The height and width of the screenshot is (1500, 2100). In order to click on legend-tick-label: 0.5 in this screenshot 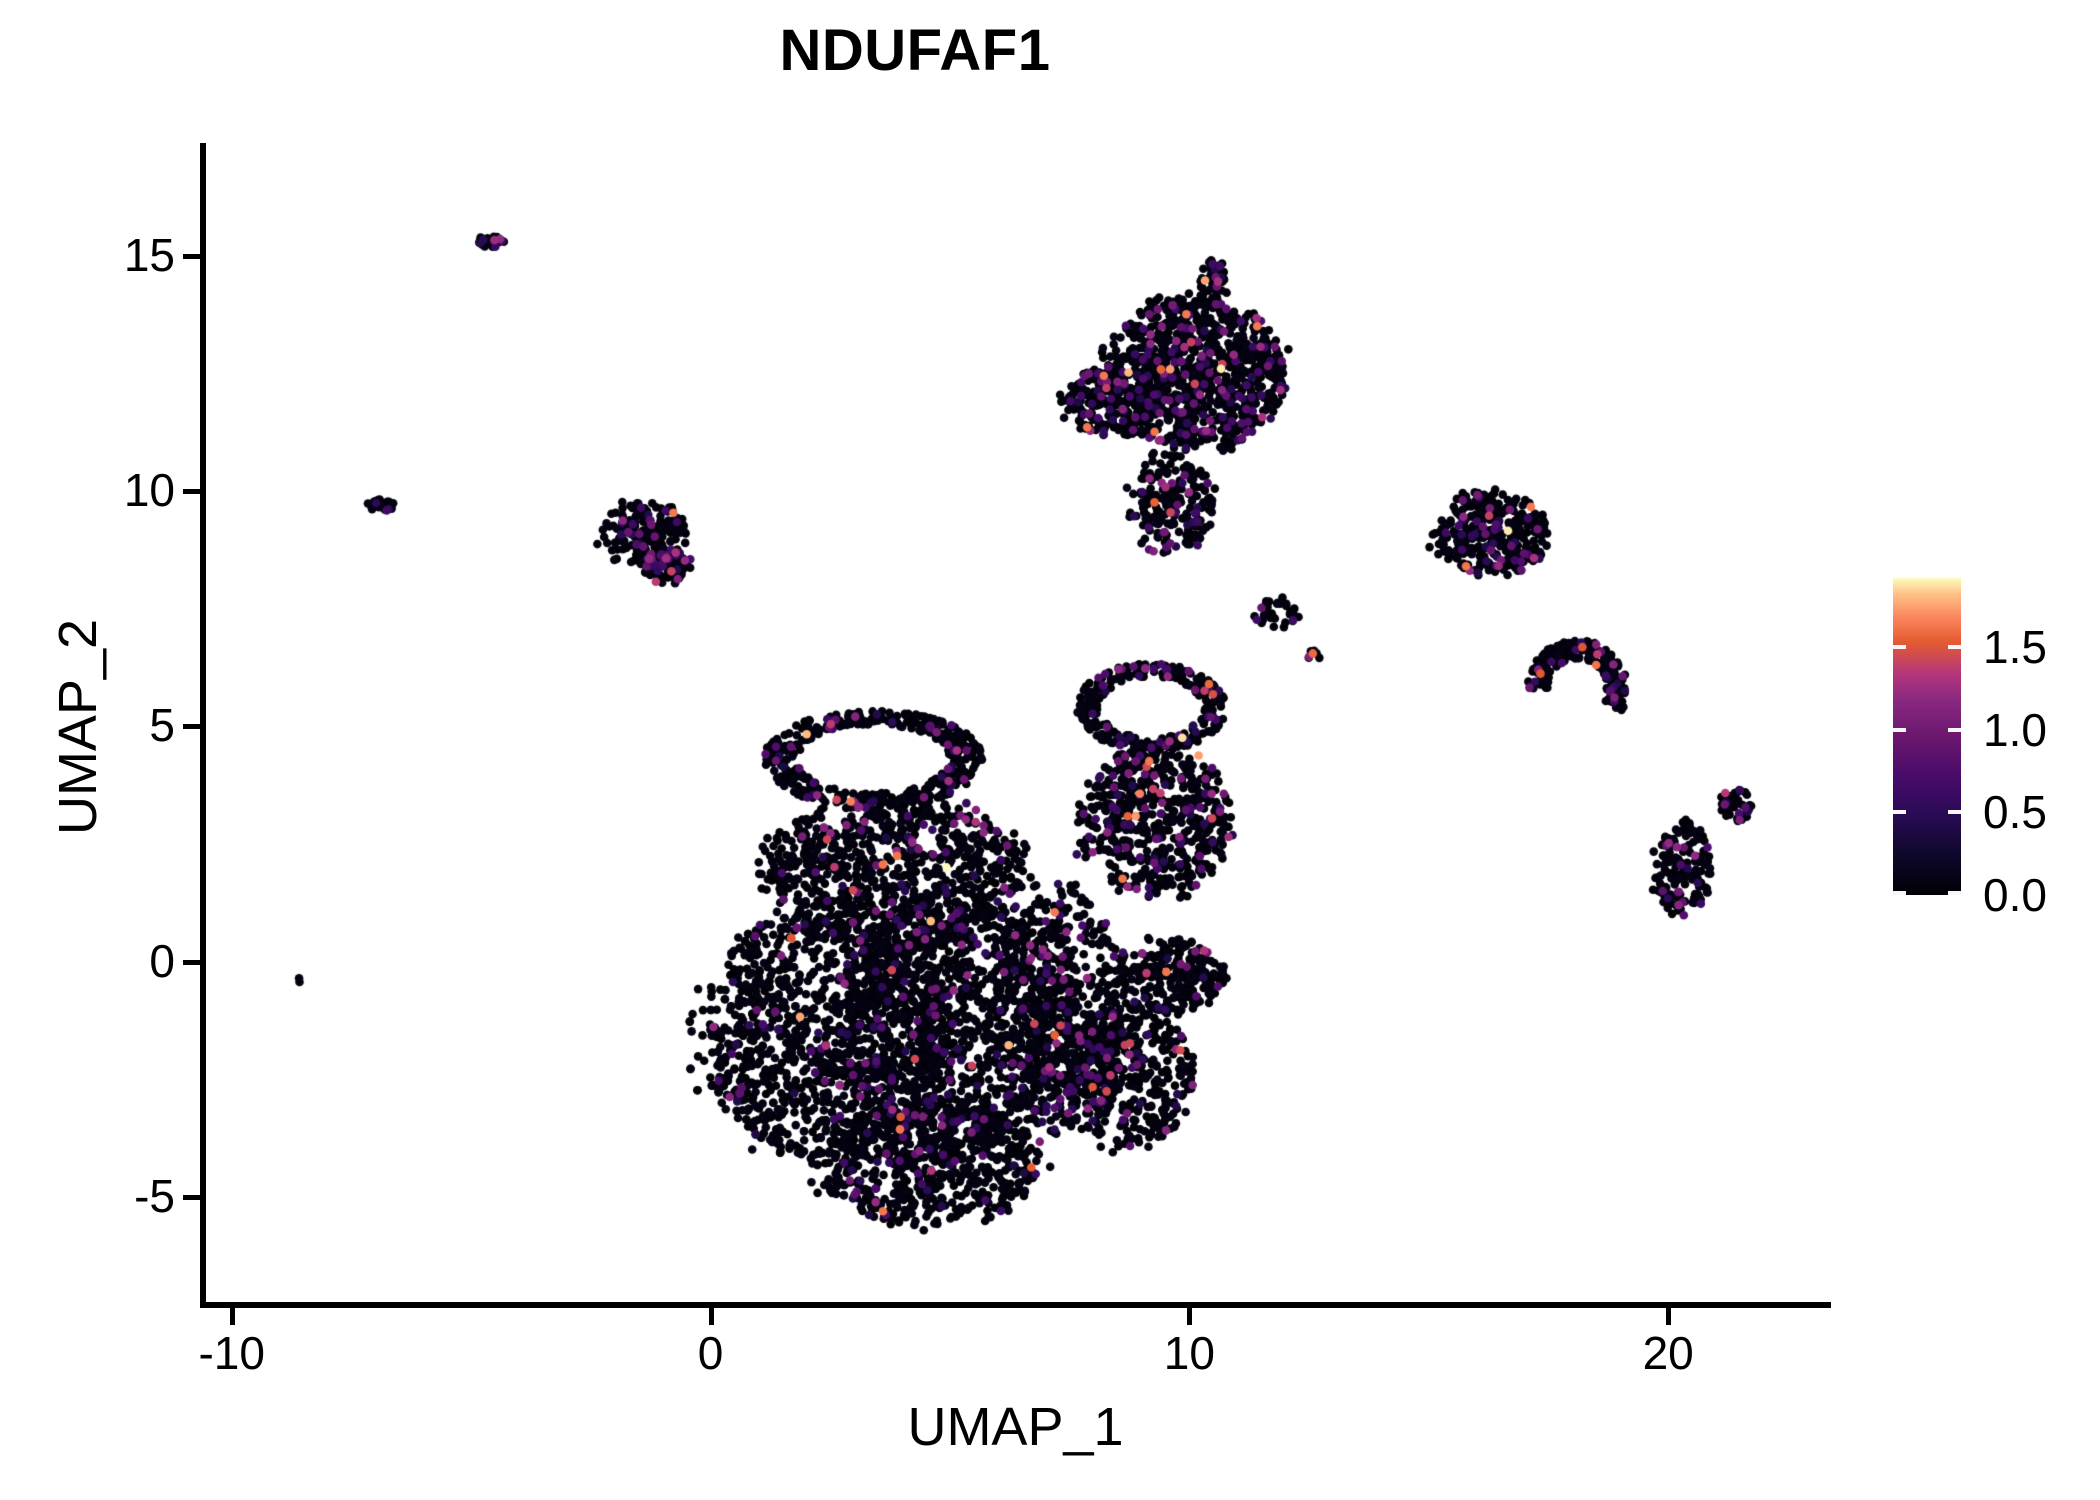, I will do `click(2015, 812)`.